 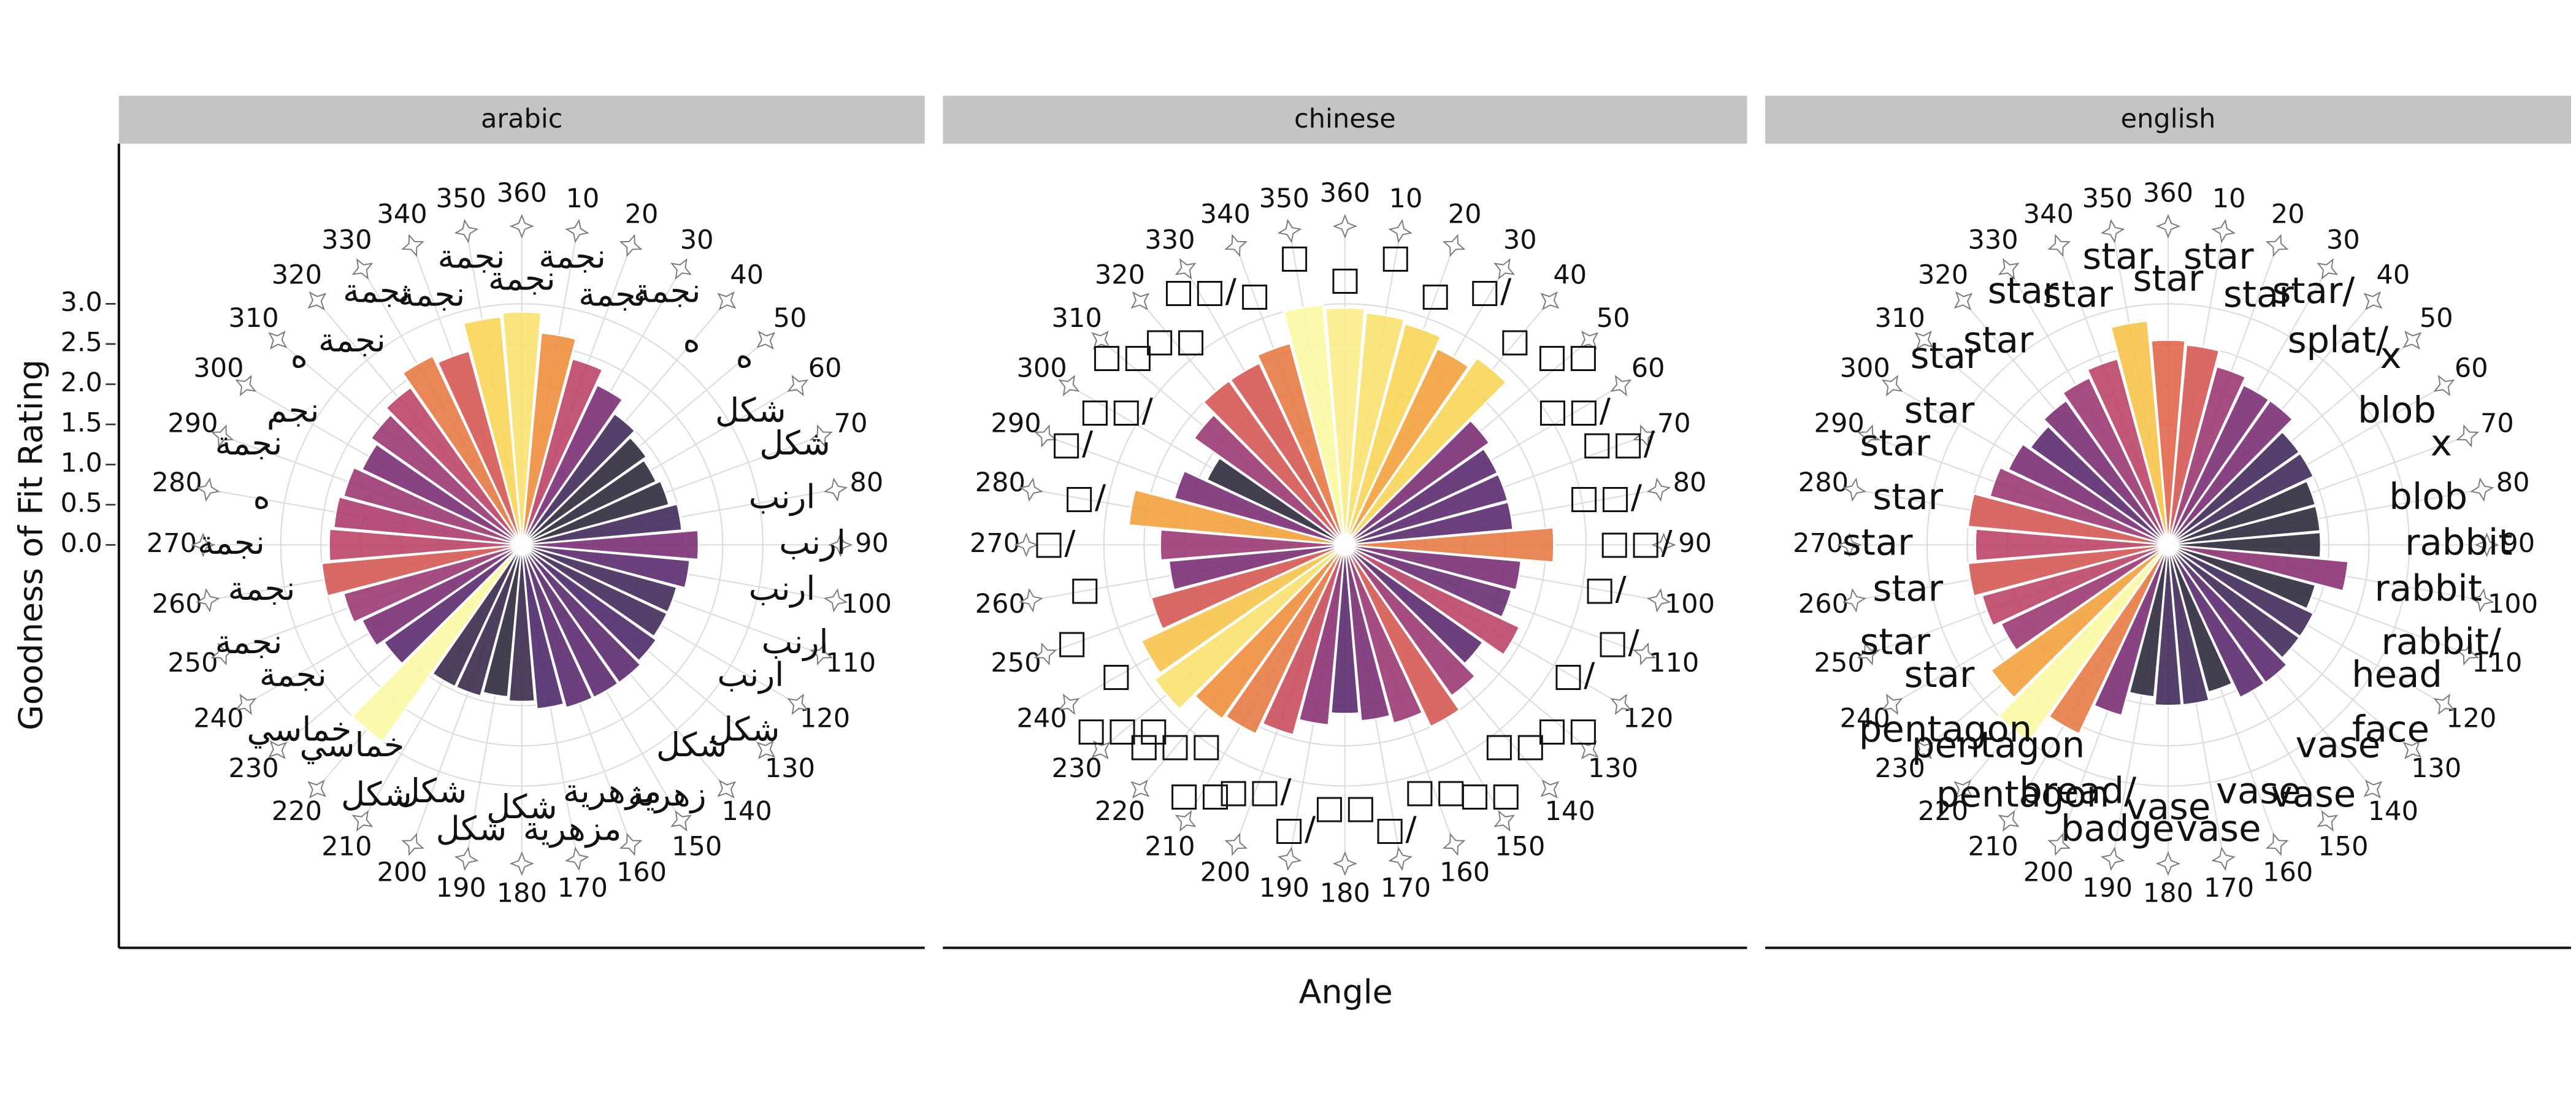 I want to click on angle-tick-label: 290, so click(x=1016, y=423).